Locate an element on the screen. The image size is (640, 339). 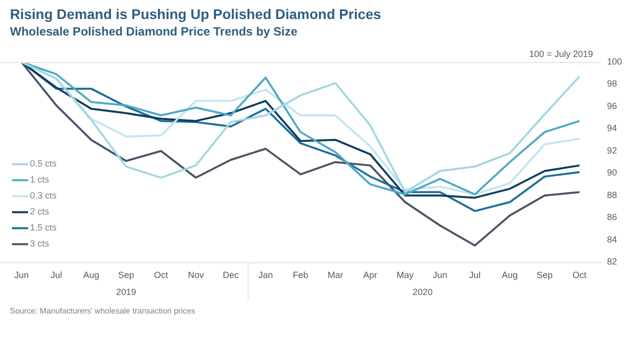
x-tick-label: Mar is located at coordinates (336, 275).